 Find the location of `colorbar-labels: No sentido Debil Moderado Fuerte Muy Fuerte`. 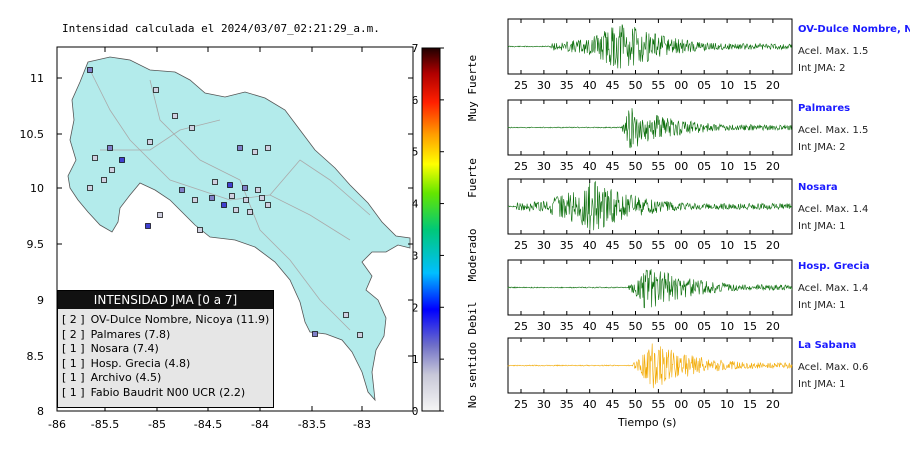

colorbar-labels: No sentido Debil Moderado Fuerte Muy Fuerte is located at coordinates (472, 231).